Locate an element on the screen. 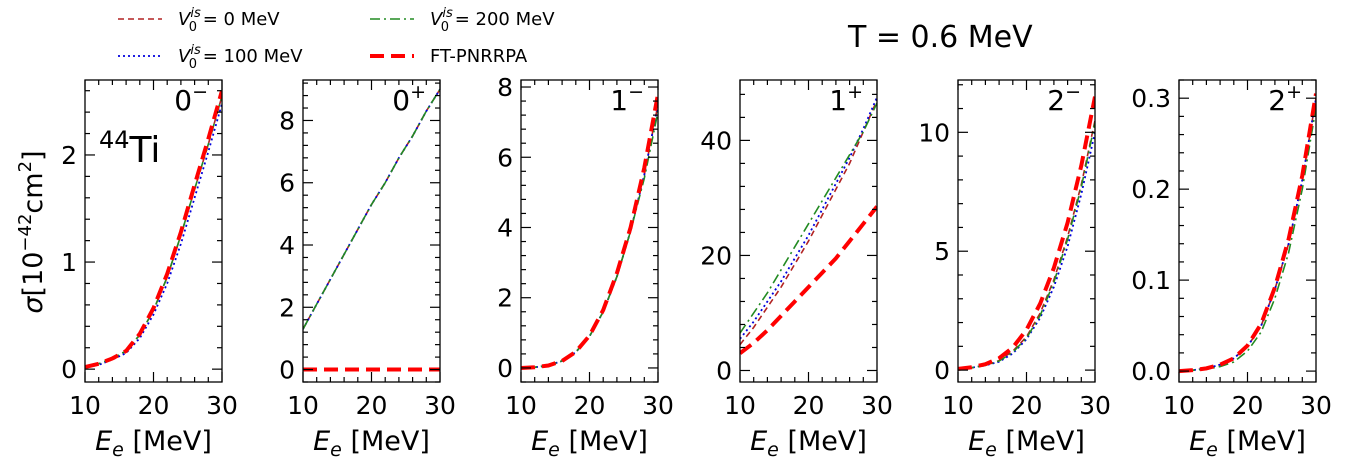 This screenshot has width=1349, height=460. y-tick-label: 40 is located at coordinates (716, 140).